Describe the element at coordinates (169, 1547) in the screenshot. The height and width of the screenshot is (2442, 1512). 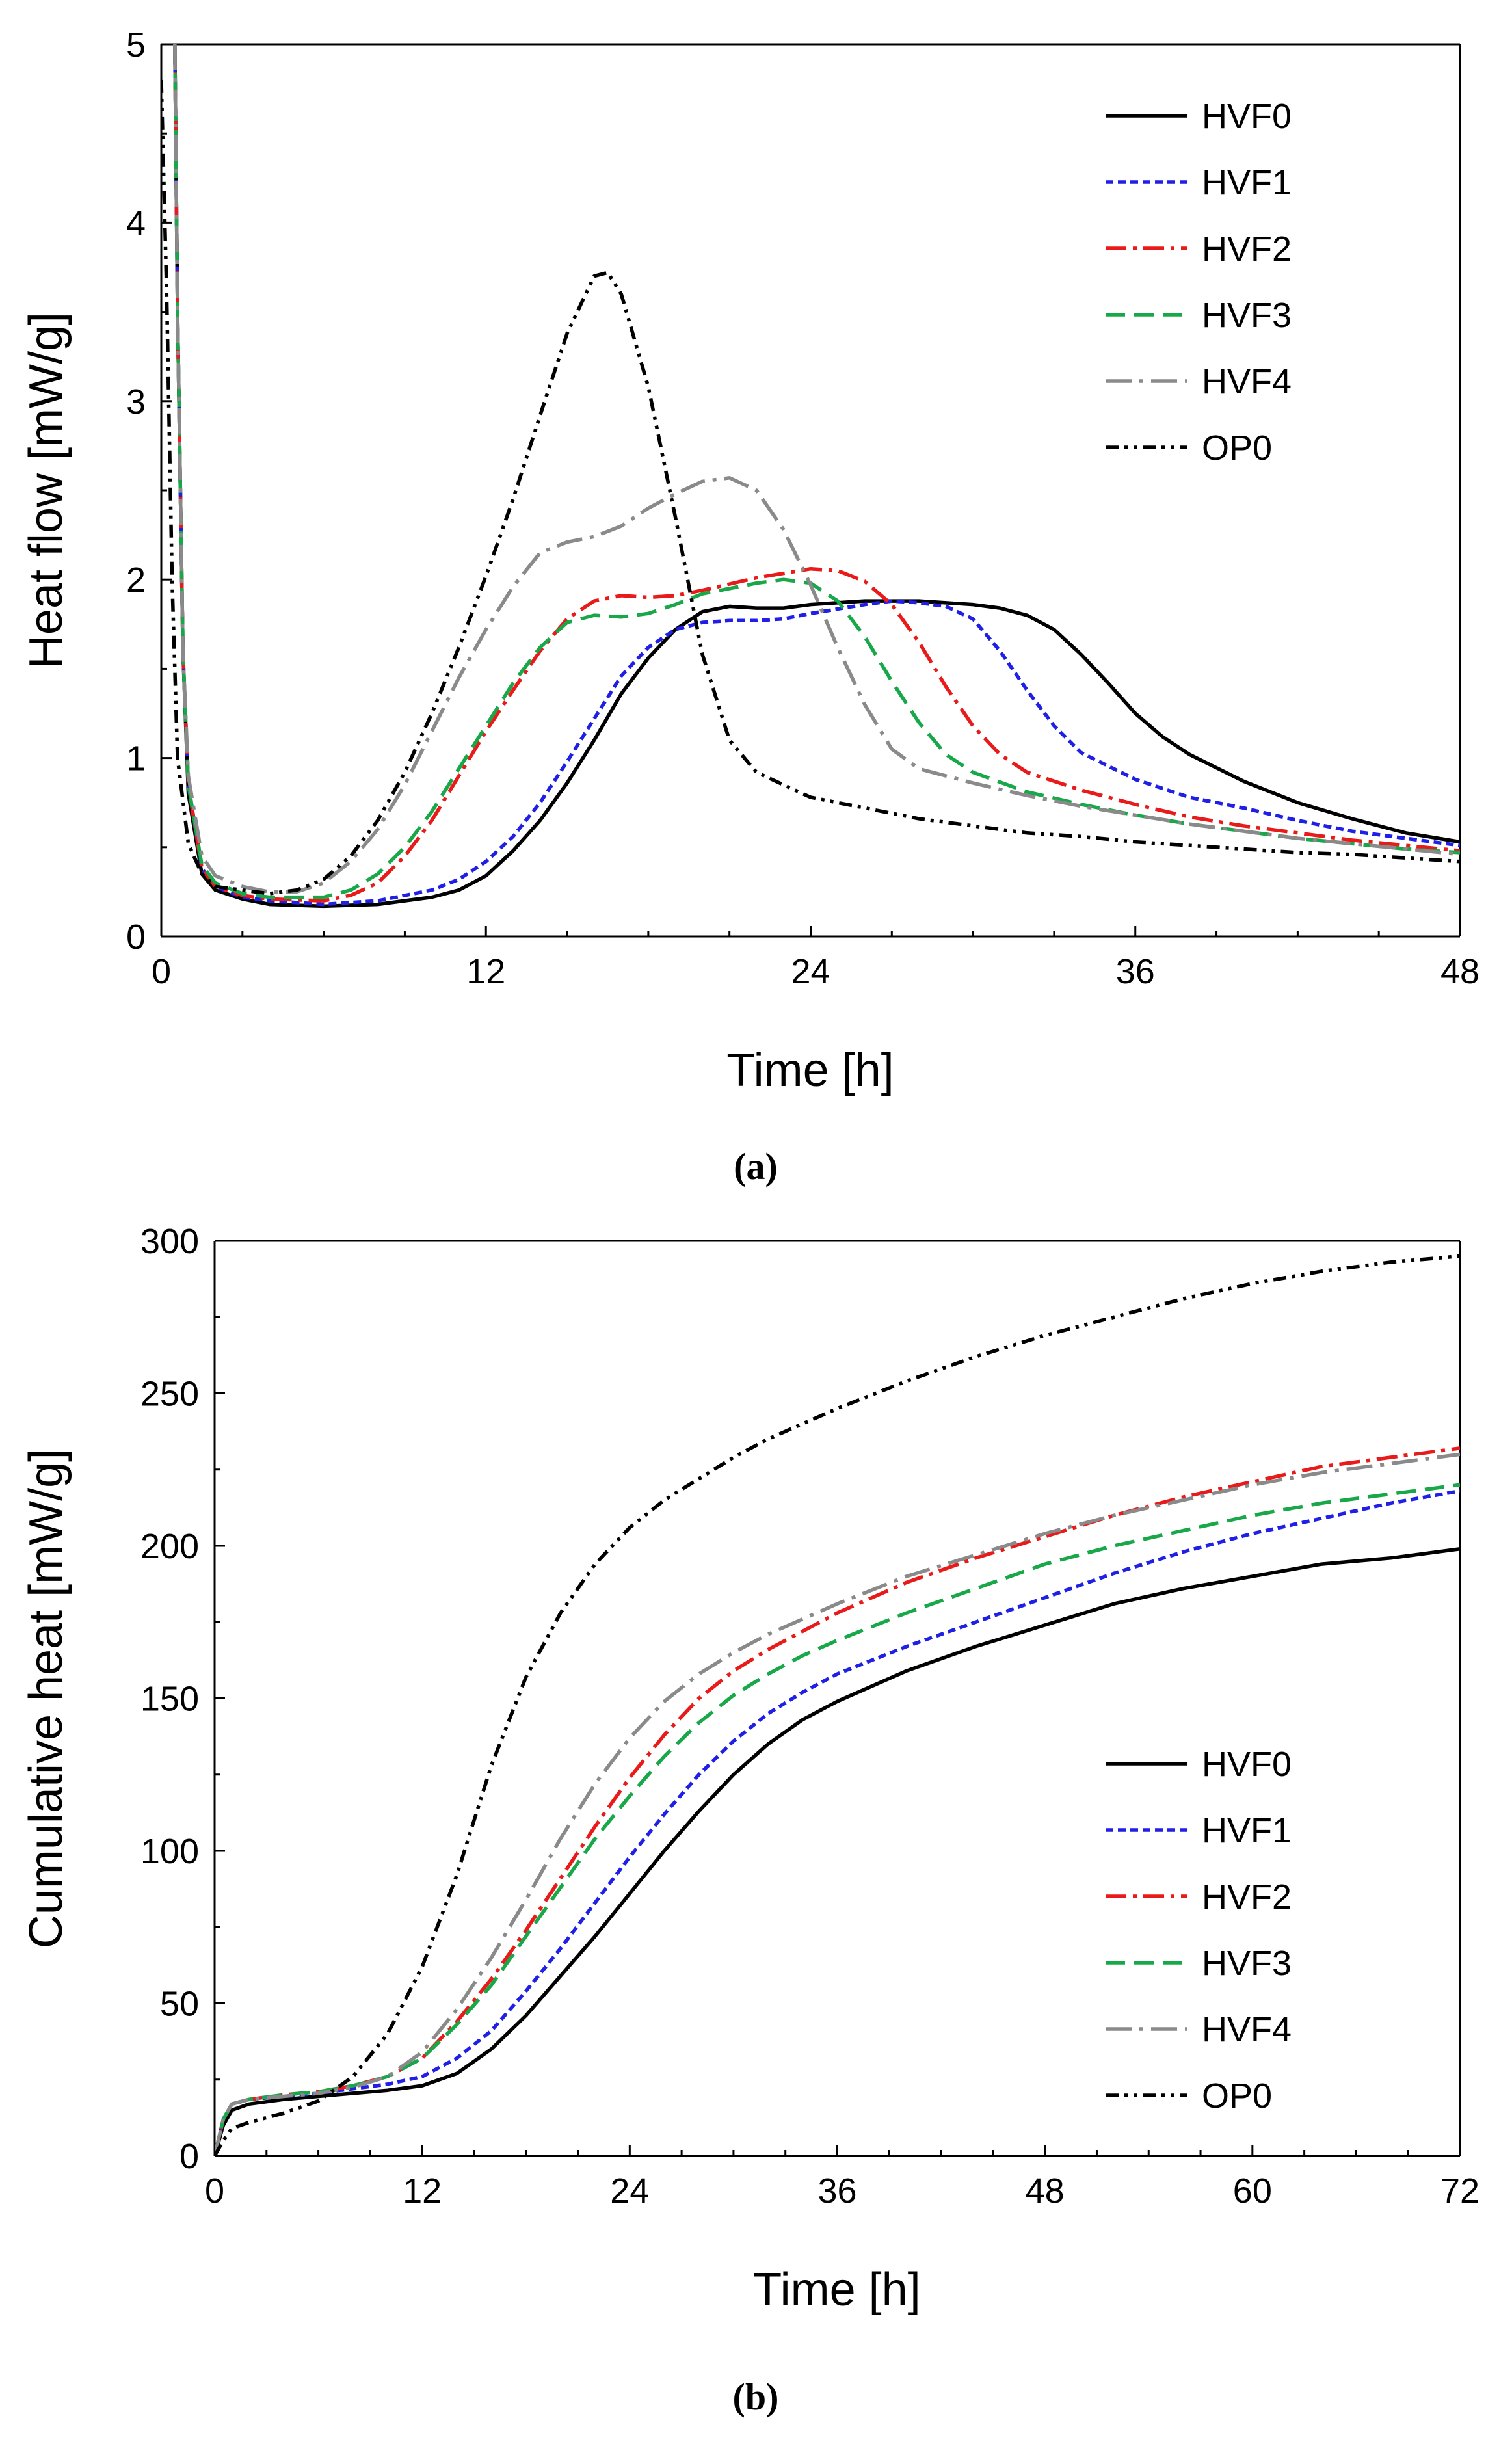
I see `y-tick-label: 200` at that location.